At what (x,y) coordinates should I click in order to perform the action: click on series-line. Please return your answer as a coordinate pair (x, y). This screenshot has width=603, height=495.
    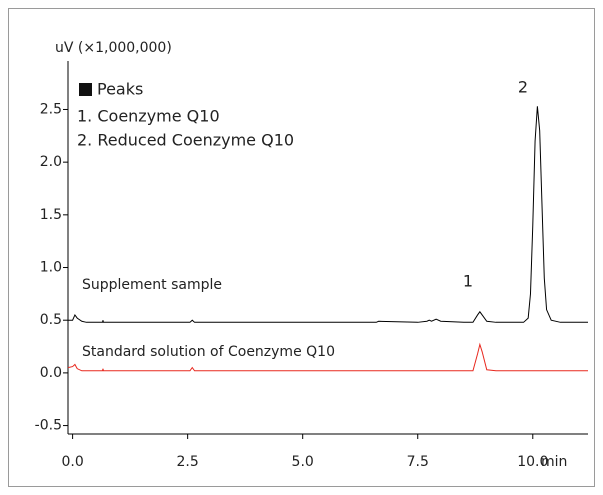
    Looking at the image, I should click on (327, 357).